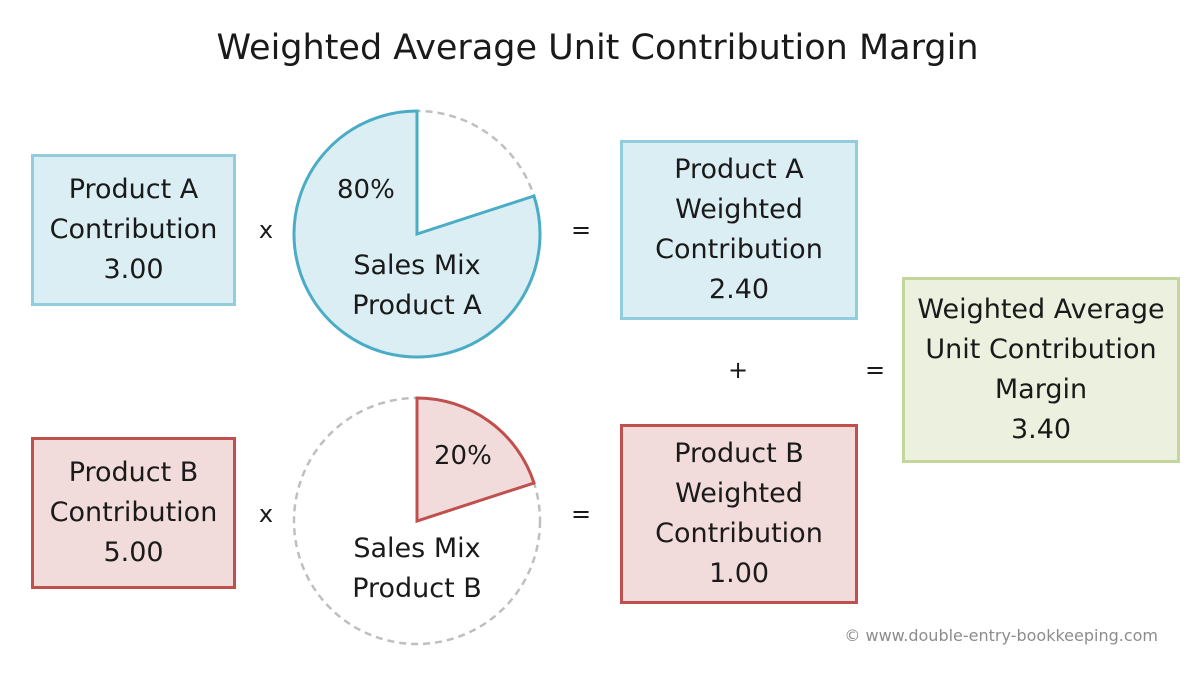 The height and width of the screenshot is (675, 1200). Describe the element at coordinates (581, 514) in the screenshot. I see `equals-operator-b: =` at that location.